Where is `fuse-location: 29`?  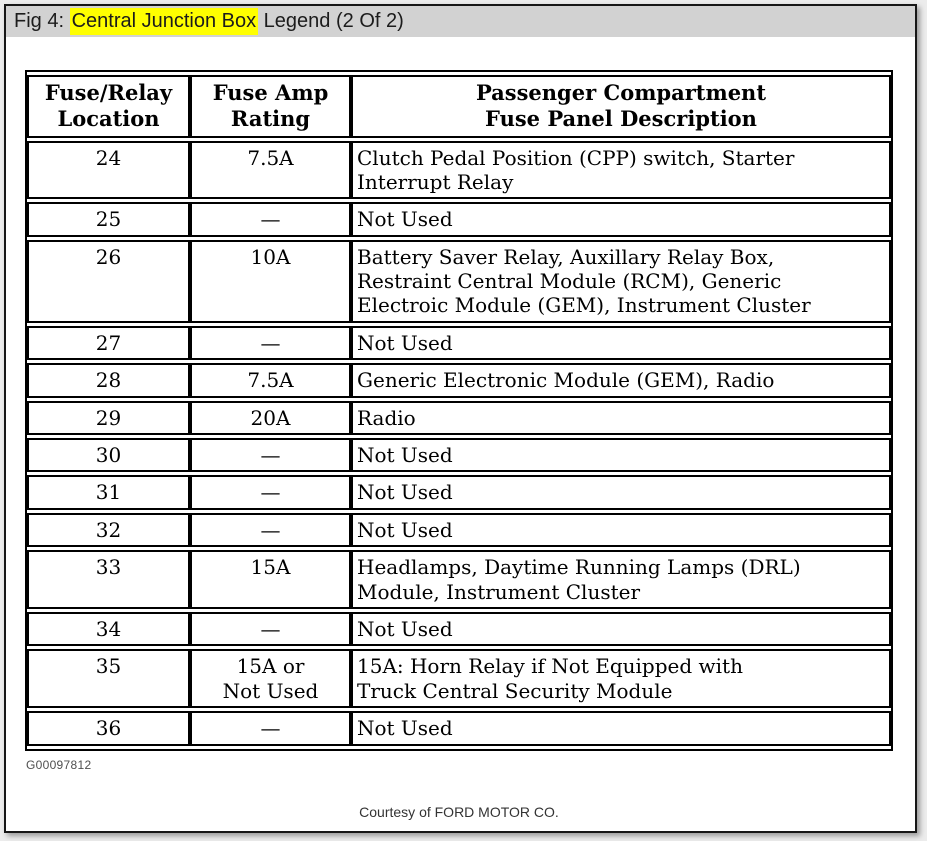
fuse-location: 29 is located at coordinates (108, 418).